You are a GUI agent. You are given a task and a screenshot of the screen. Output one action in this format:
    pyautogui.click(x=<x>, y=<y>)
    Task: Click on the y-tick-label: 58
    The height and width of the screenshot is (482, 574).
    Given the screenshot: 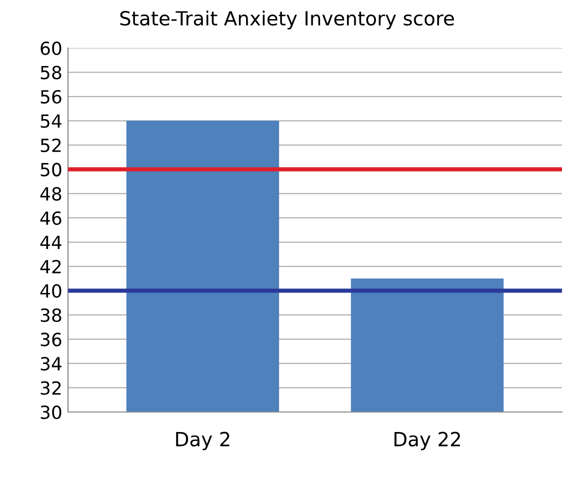 What is the action you would take?
    pyautogui.click(x=51, y=73)
    